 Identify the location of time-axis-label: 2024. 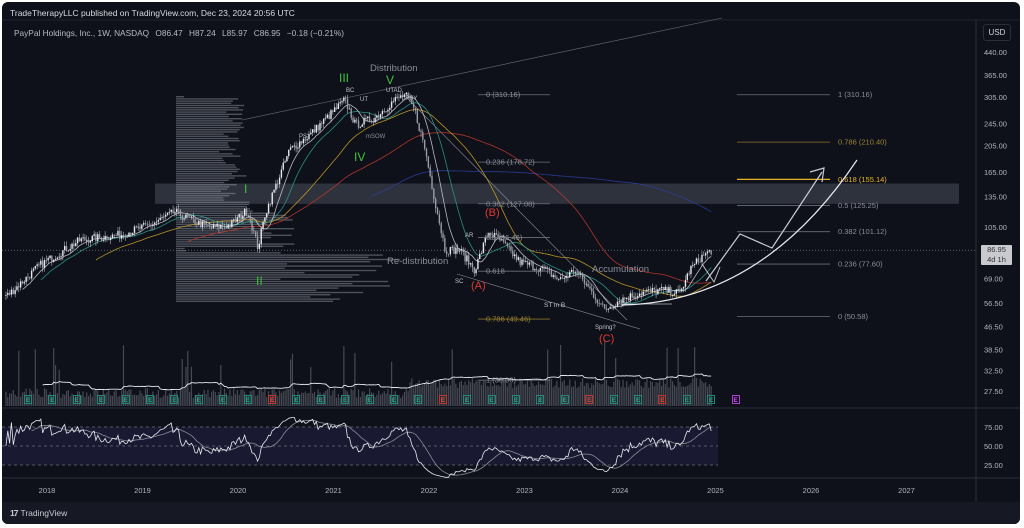
(620, 490).